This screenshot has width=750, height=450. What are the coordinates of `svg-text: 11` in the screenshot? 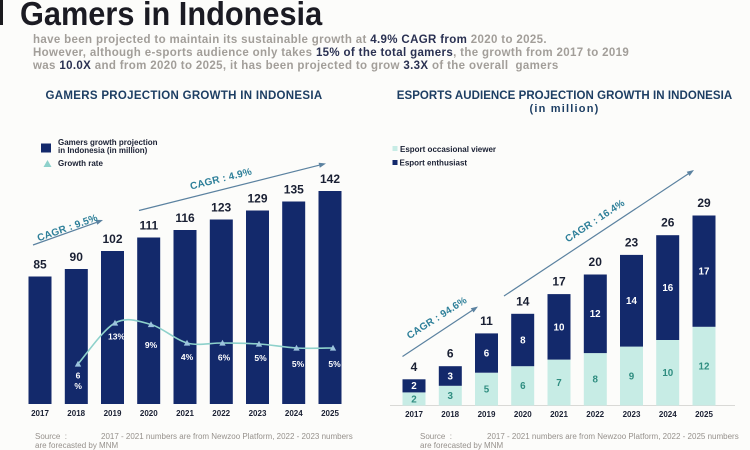 It's located at (486, 321).